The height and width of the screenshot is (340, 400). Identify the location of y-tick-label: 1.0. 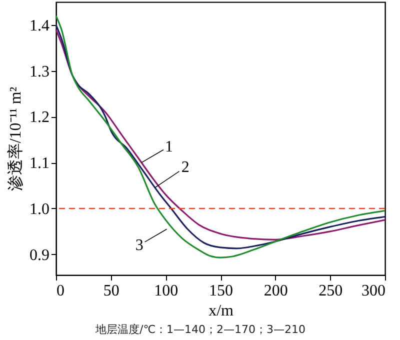
(40, 209).